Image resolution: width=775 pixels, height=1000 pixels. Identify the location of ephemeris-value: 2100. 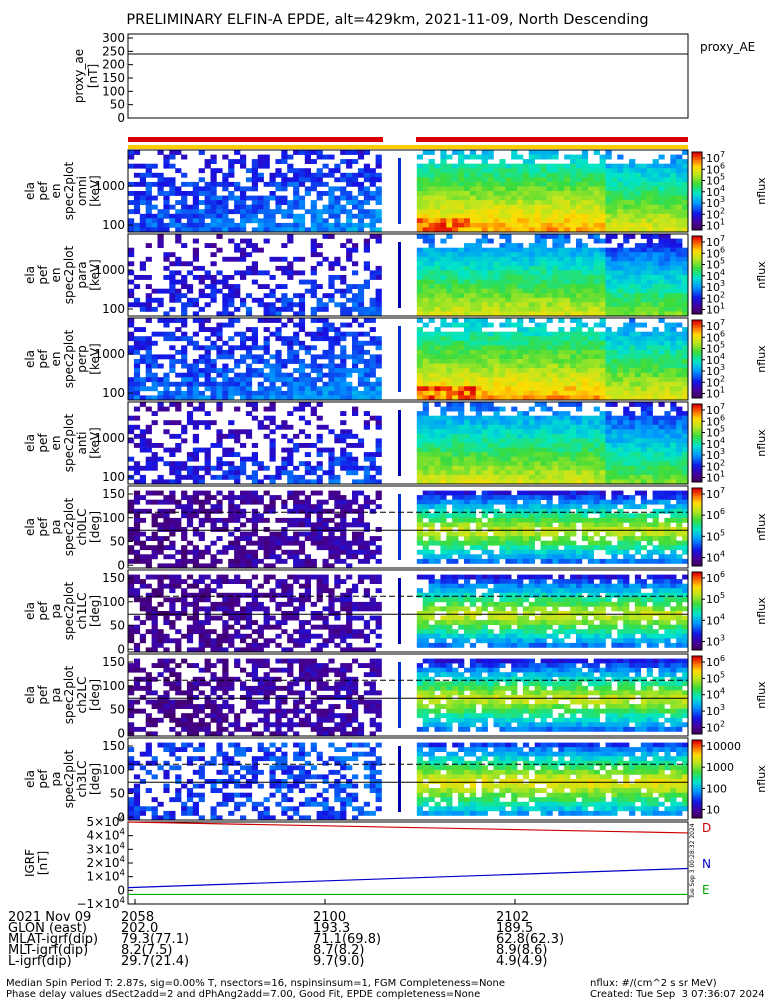
(330, 917).